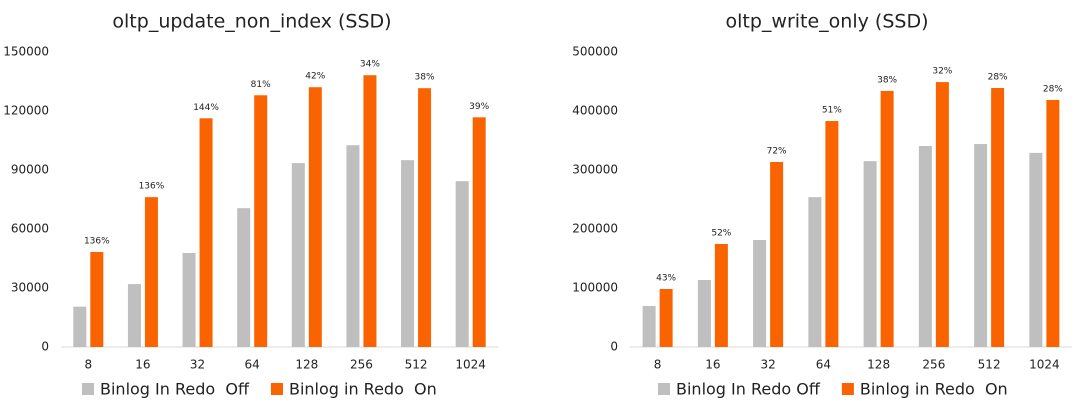 The image size is (1080, 408). What do you see at coordinates (595, 52) in the screenshot?
I see `y-tick-label: 500000` at bounding box center [595, 52].